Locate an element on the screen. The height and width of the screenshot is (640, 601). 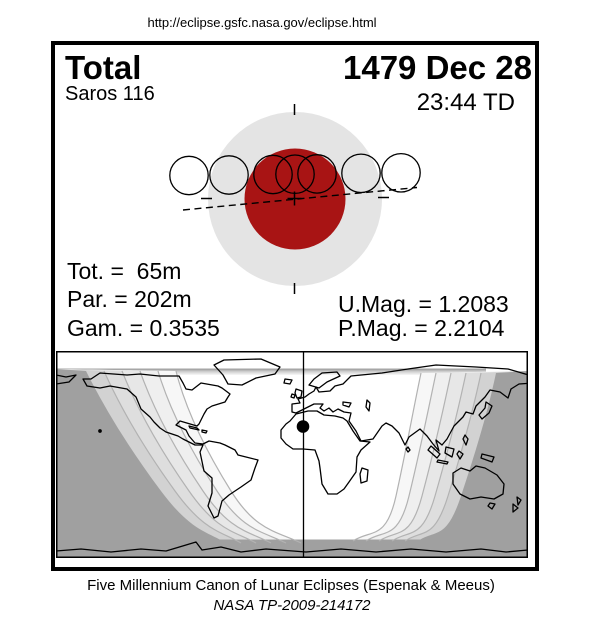
saros-series-label: Saros 116 is located at coordinates (110, 94).